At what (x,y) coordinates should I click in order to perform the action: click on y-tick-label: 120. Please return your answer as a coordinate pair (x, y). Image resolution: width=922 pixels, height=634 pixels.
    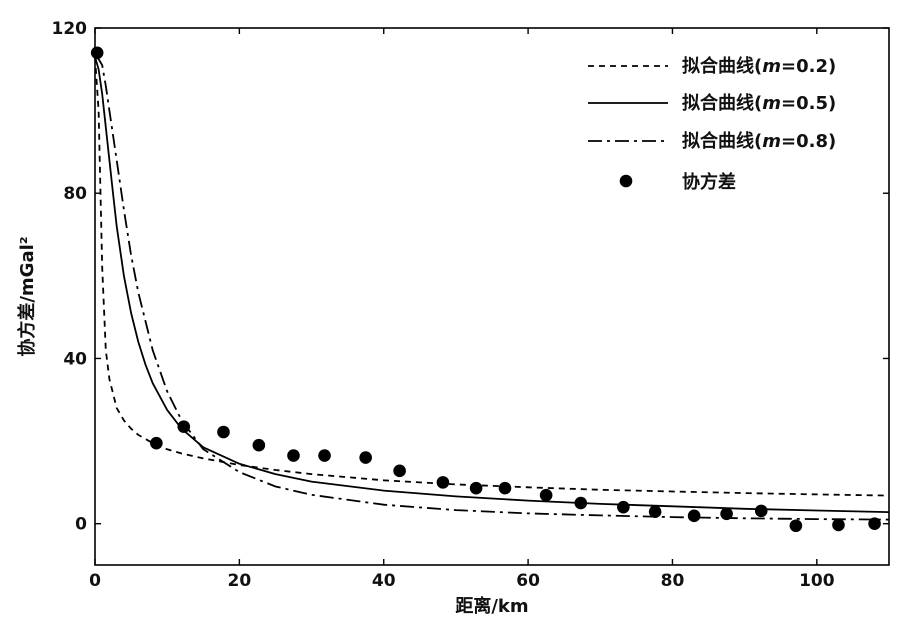
    Looking at the image, I should click on (70, 29).